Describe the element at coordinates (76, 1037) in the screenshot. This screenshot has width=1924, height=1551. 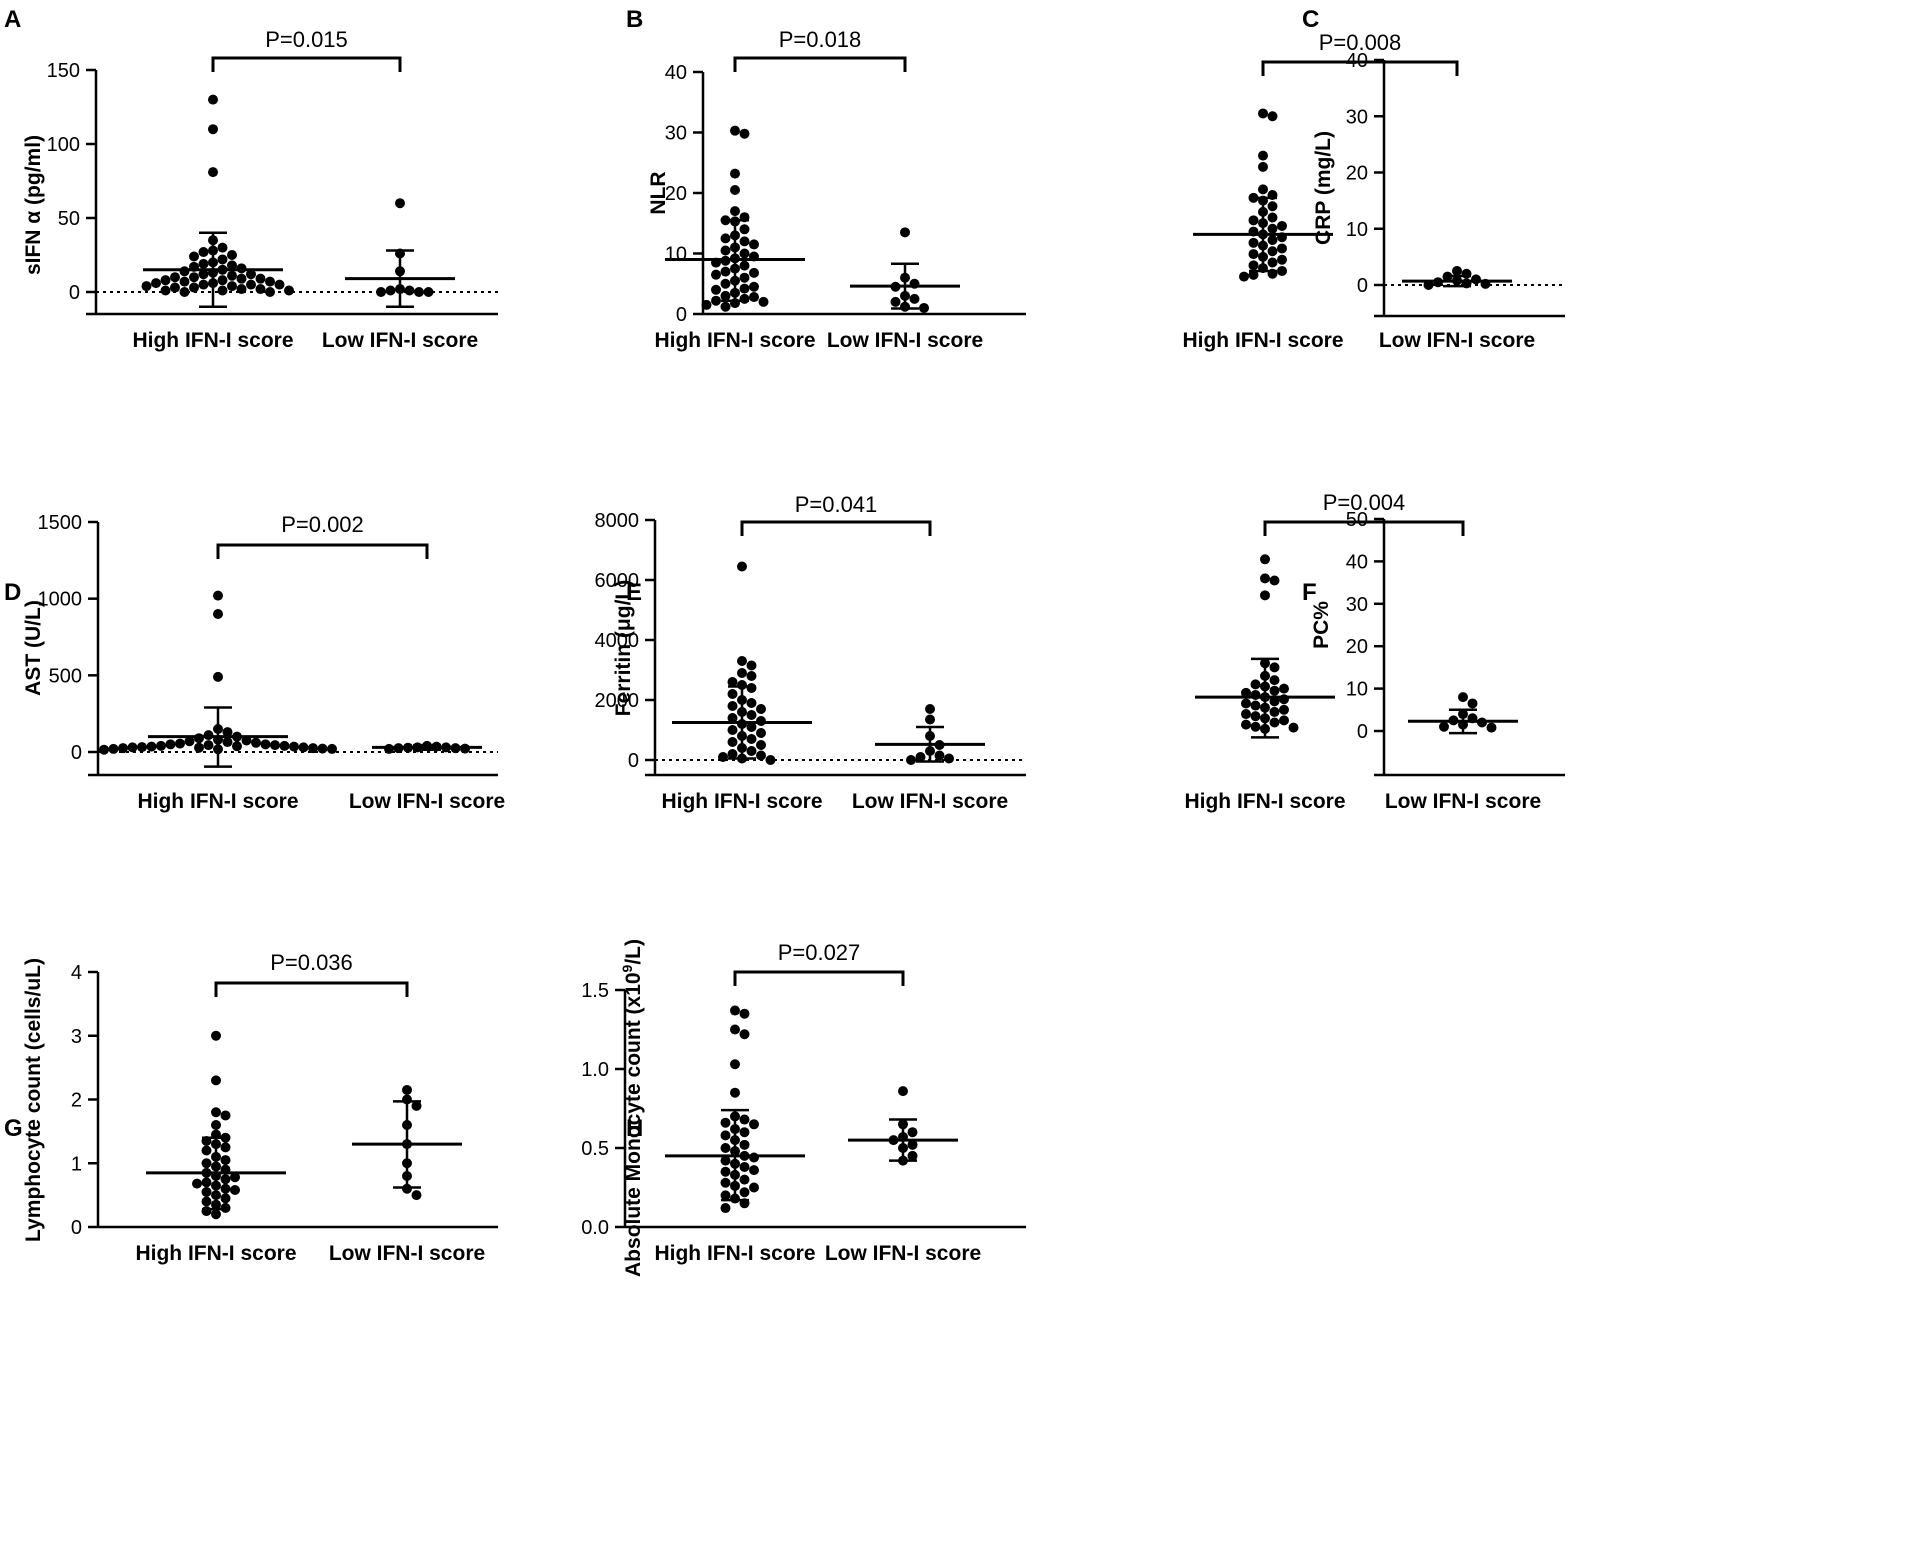
I see `y-tick-label: 3` at that location.